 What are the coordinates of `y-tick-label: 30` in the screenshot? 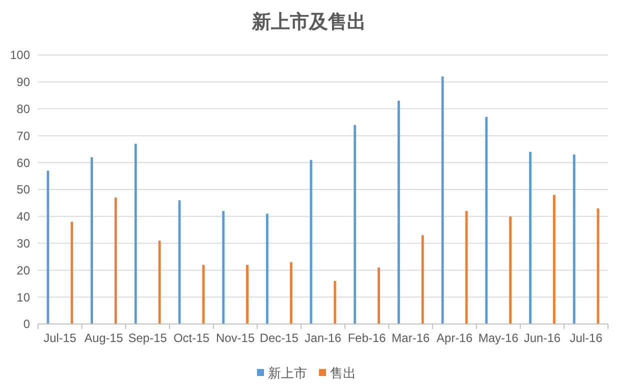 It's located at (23, 243).